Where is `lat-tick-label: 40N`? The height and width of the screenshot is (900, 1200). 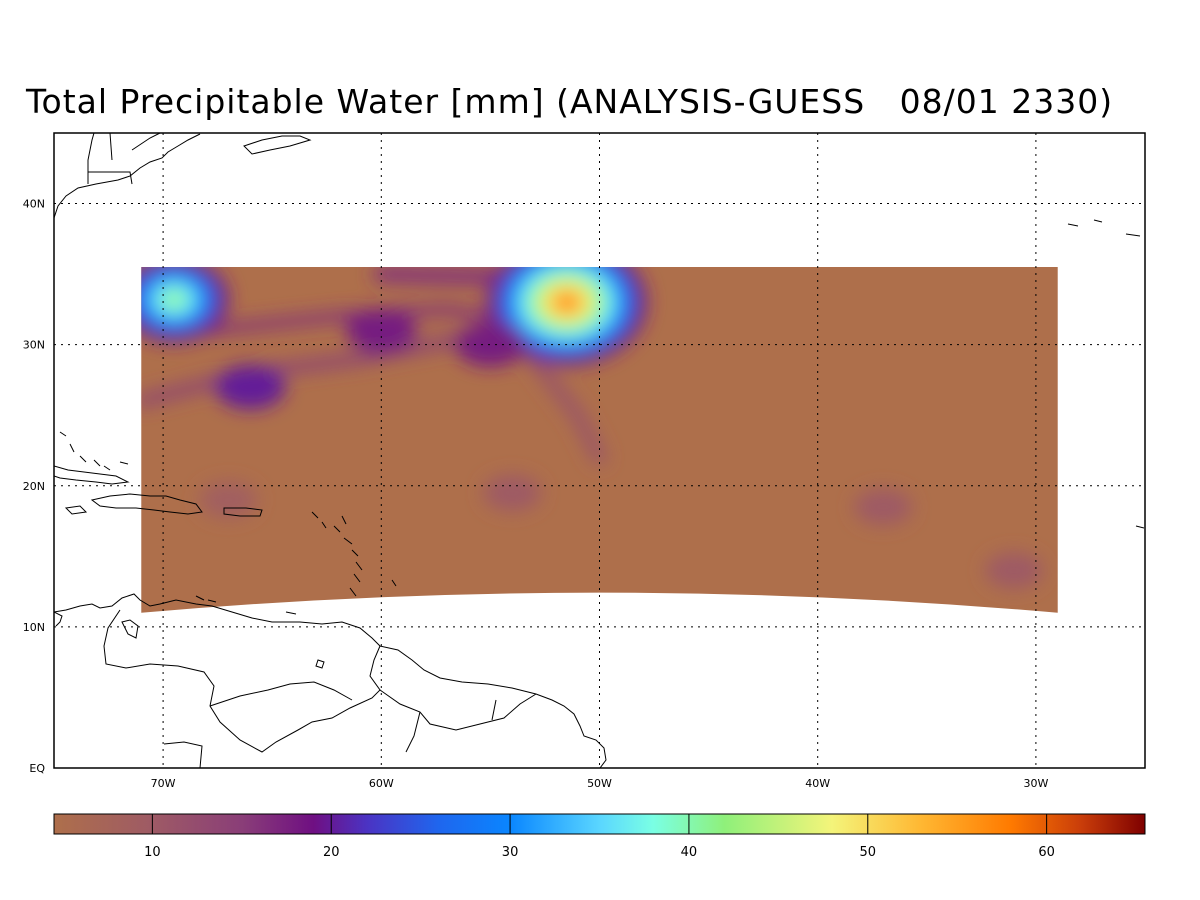 lat-tick-label: 40N is located at coordinates (34, 204).